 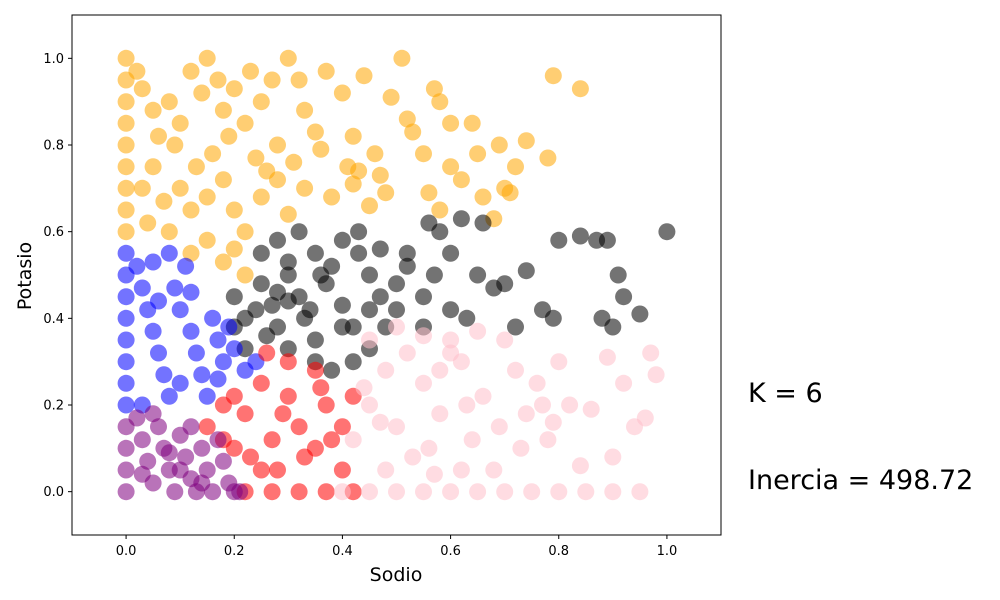 I want to click on y-tick-label: 0.8, so click(x=53, y=146).